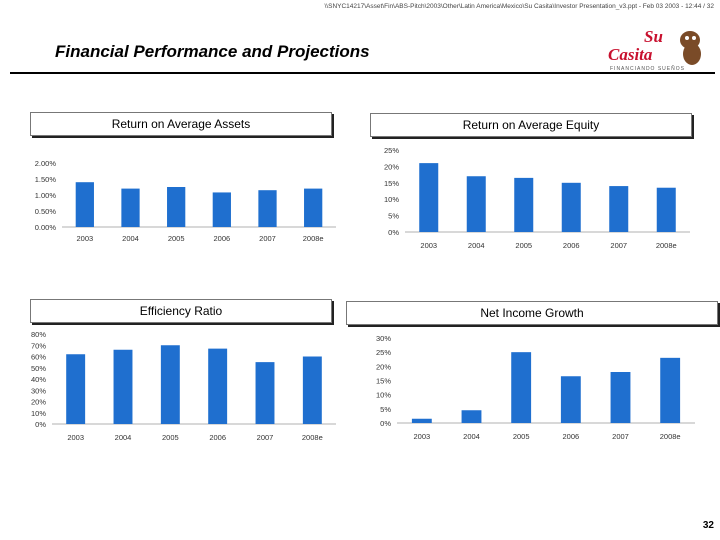 The image size is (720, 540). What do you see at coordinates (532, 313) in the screenshot?
I see `chart-title-net-income: Net Income Growth` at bounding box center [532, 313].